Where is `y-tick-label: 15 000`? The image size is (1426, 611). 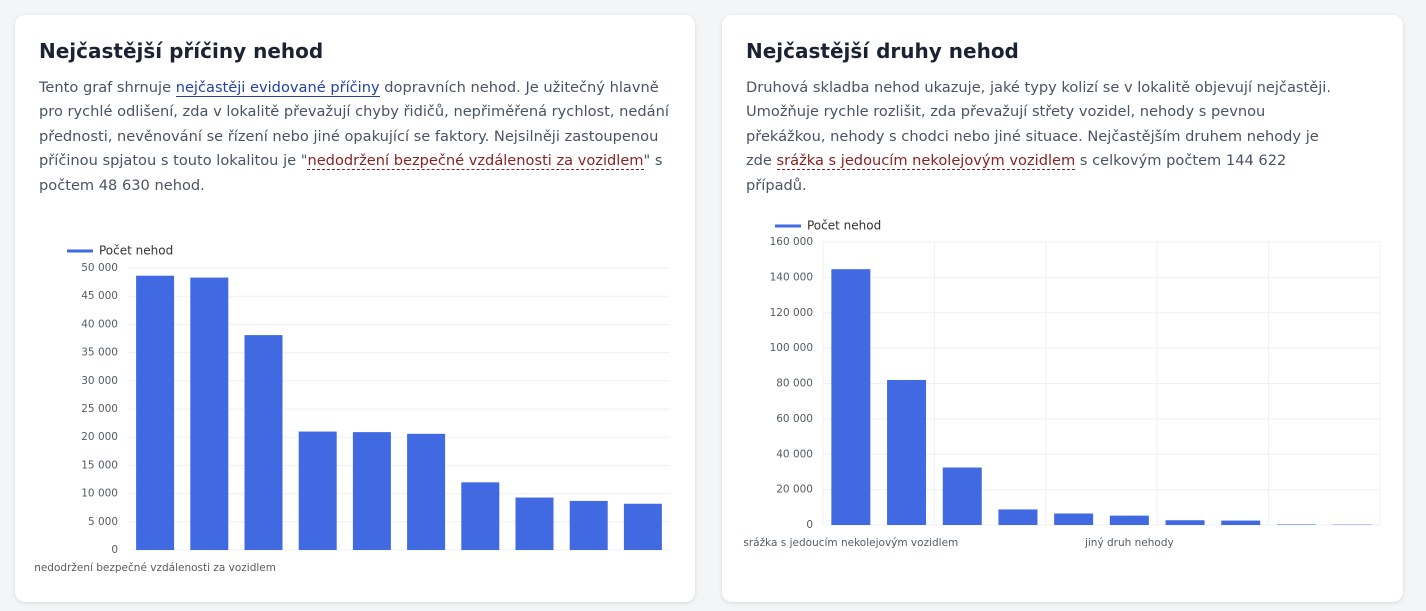 y-tick-label: 15 000 is located at coordinates (99, 465).